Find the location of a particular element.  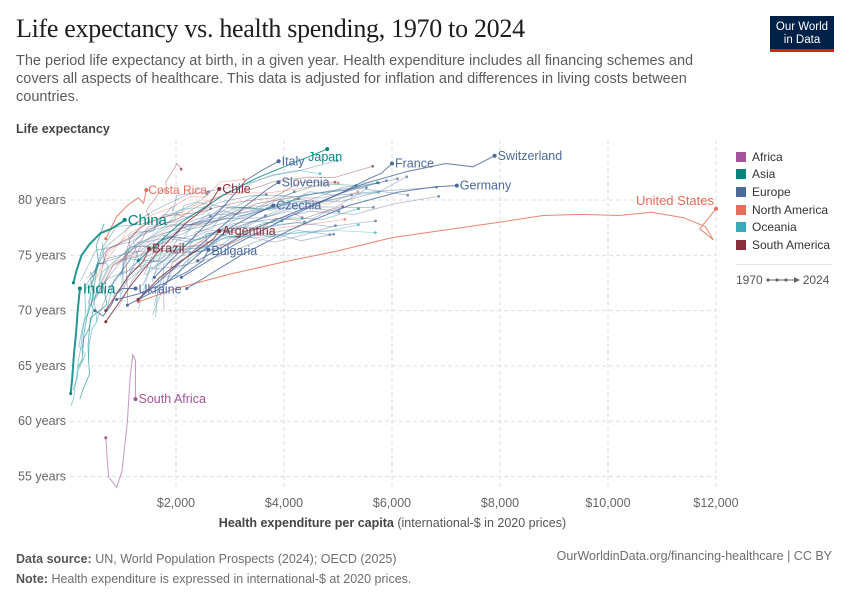

series-end-point-india is located at coordinates (79, 288).